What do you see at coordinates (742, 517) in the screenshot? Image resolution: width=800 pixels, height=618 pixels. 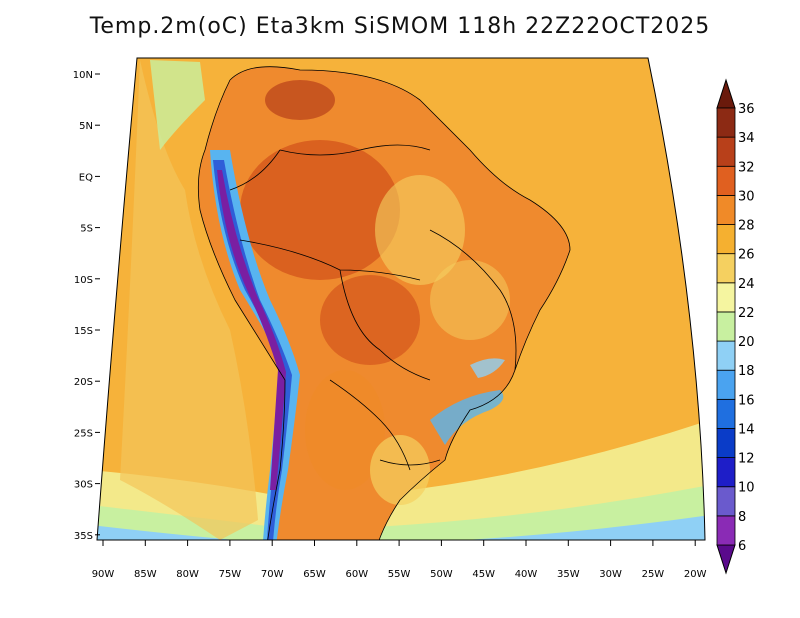 I see `colorbar-label-8: 8` at bounding box center [742, 517].